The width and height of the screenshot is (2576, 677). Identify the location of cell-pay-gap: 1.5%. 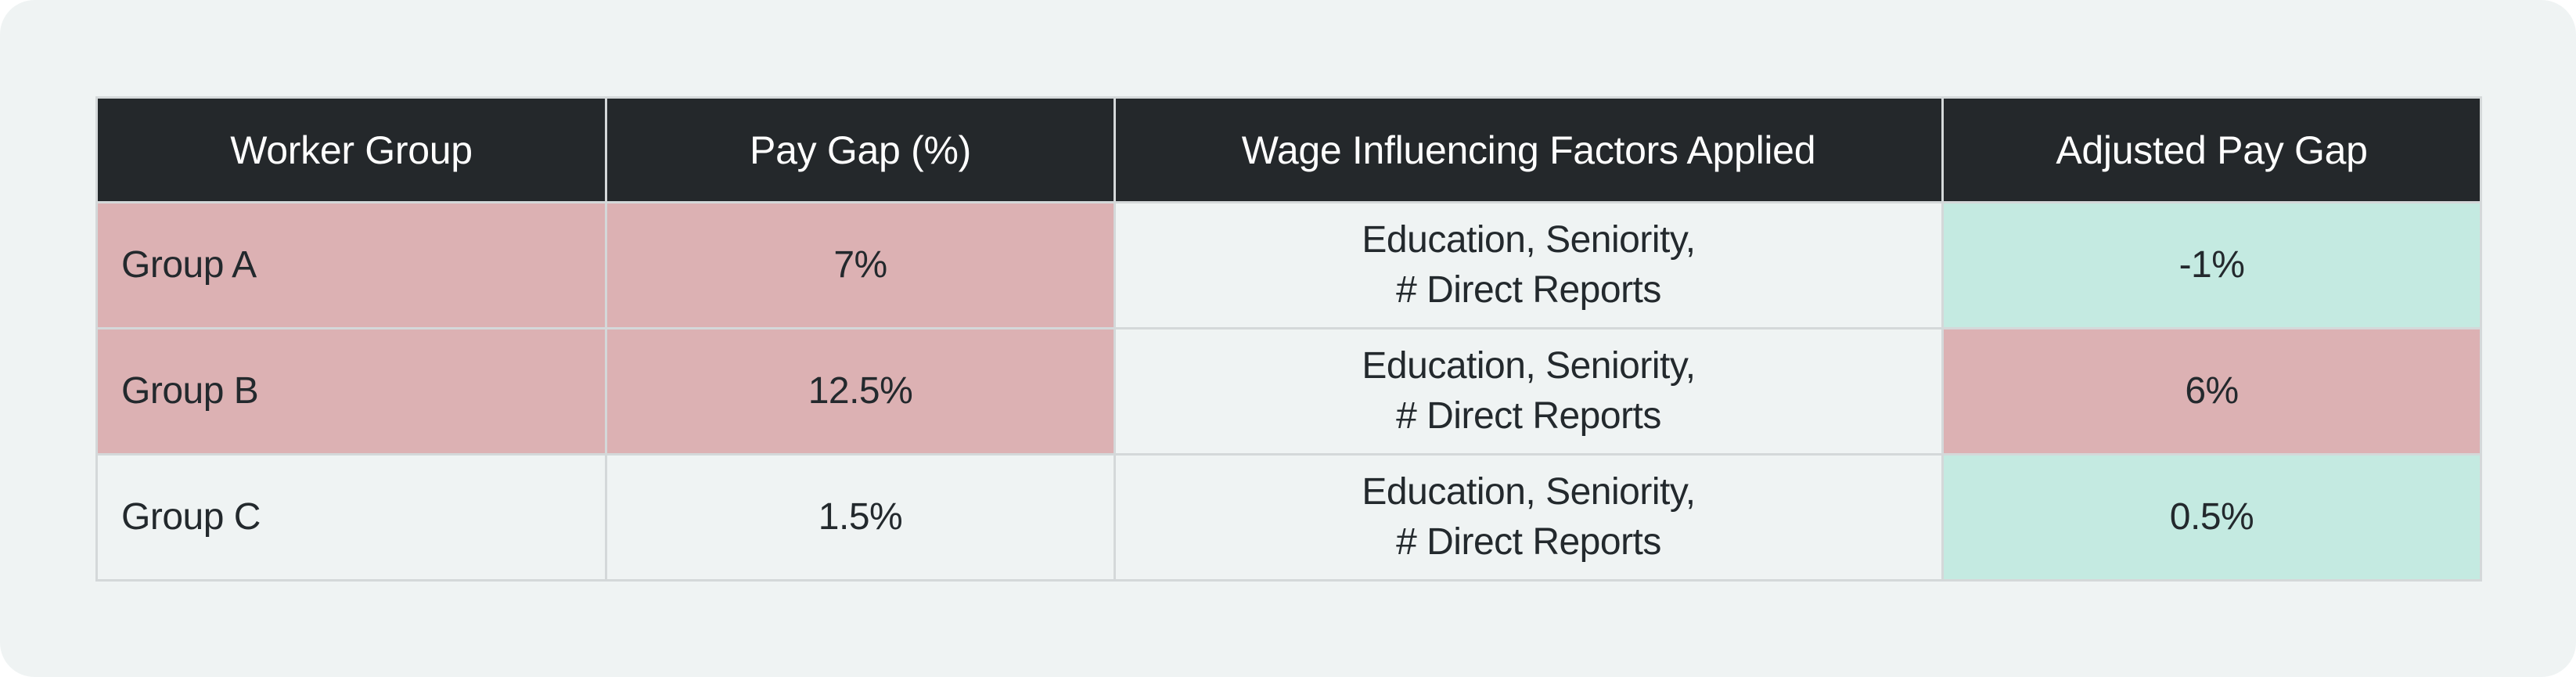
(860, 517).